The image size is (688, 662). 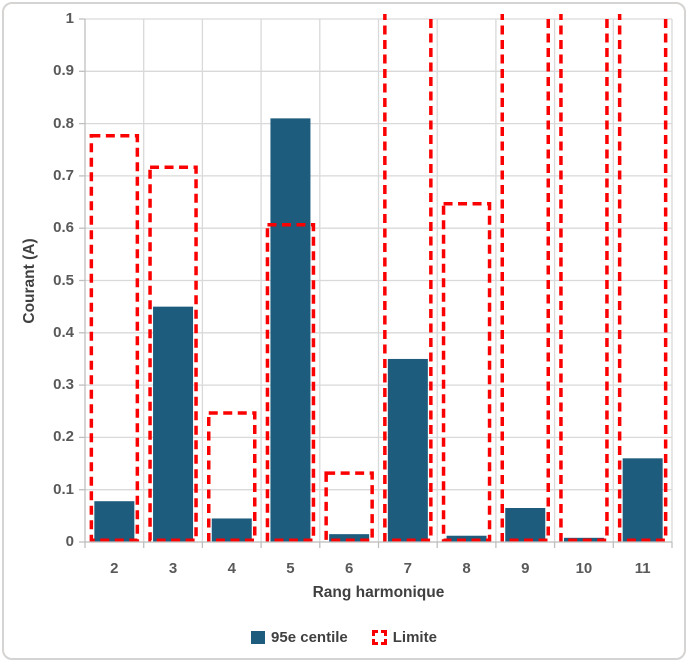 What do you see at coordinates (466, 568) in the screenshot?
I see `x-category-label-8: 8` at bounding box center [466, 568].